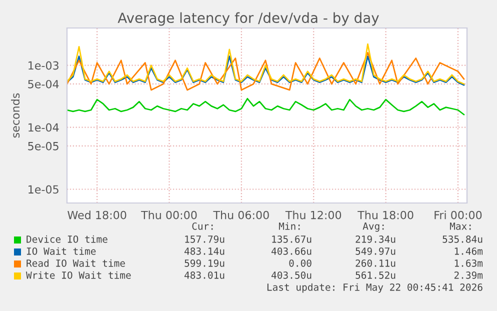 The width and height of the screenshot is (497, 311). I want to click on legend-label: Write IO Wait time, so click(78, 275).